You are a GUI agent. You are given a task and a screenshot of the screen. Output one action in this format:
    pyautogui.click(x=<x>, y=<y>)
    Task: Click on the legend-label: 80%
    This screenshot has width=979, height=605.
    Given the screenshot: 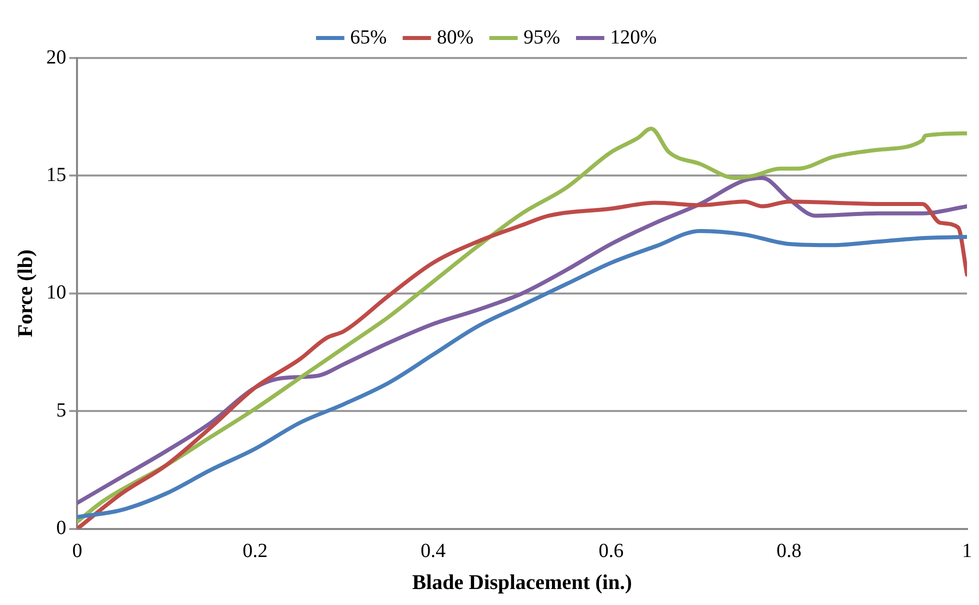 What is the action you would take?
    pyautogui.click(x=455, y=37)
    